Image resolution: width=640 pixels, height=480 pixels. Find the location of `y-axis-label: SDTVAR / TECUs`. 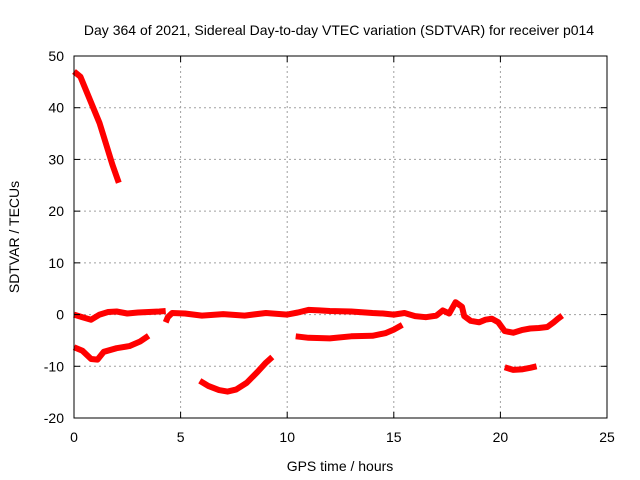

y-axis-label: SDTVAR / TECUs is located at coordinates (14, 237).